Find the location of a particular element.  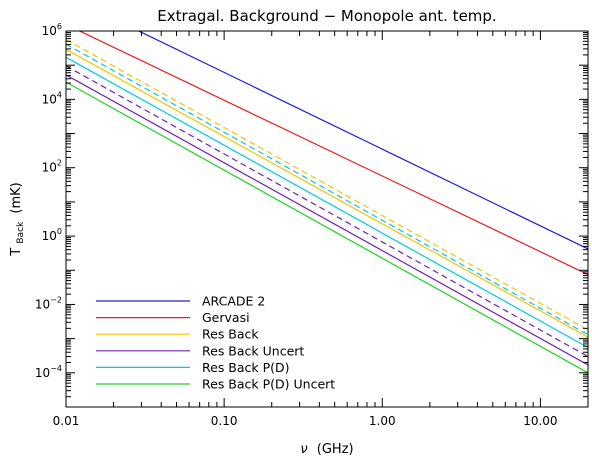

legend-label-4: Res Back P(D) is located at coordinates (246, 367).